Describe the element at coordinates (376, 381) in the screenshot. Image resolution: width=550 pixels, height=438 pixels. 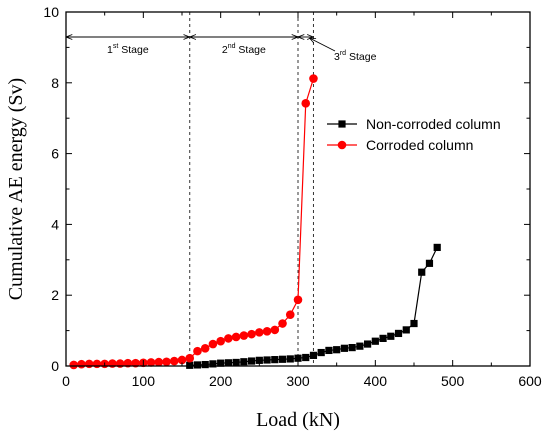
I see `x-tick-label: 400` at that location.